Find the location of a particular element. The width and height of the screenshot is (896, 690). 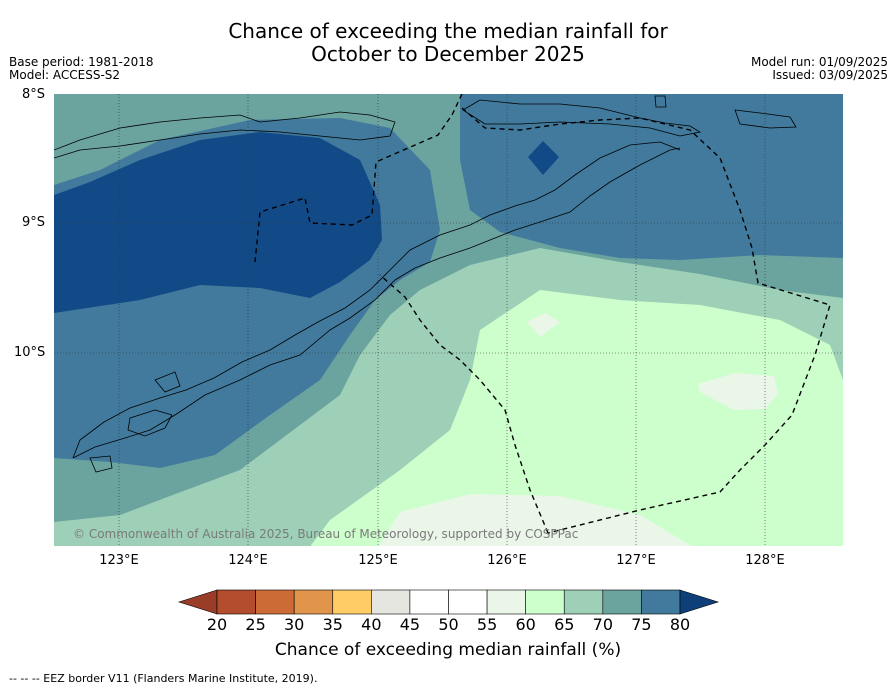

band-75-80-east is located at coordinates (651, 177).